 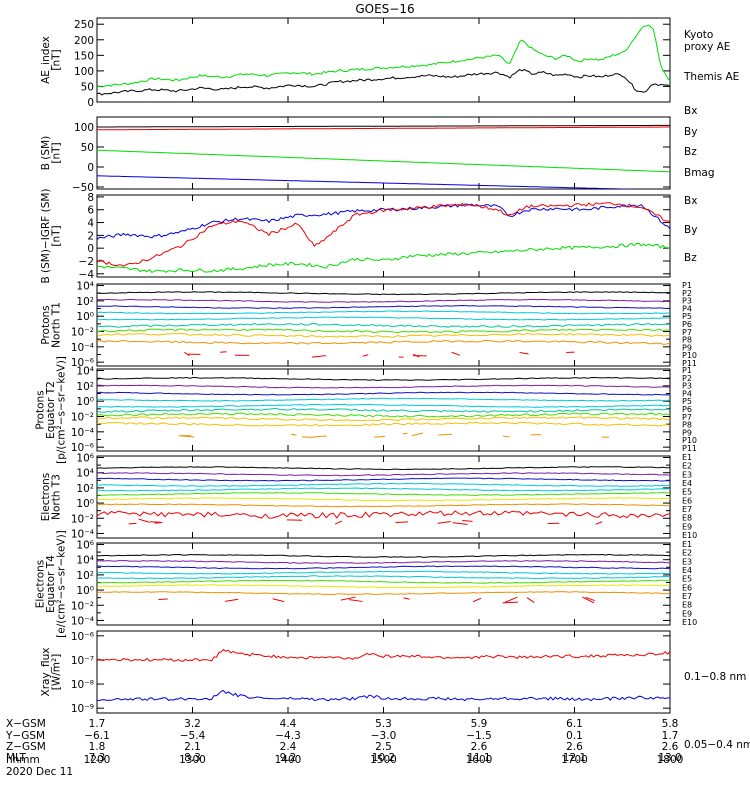 What do you see at coordinates (87, 275) in the screenshot?
I see `y-tick-label: −4` at bounding box center [87, 275].